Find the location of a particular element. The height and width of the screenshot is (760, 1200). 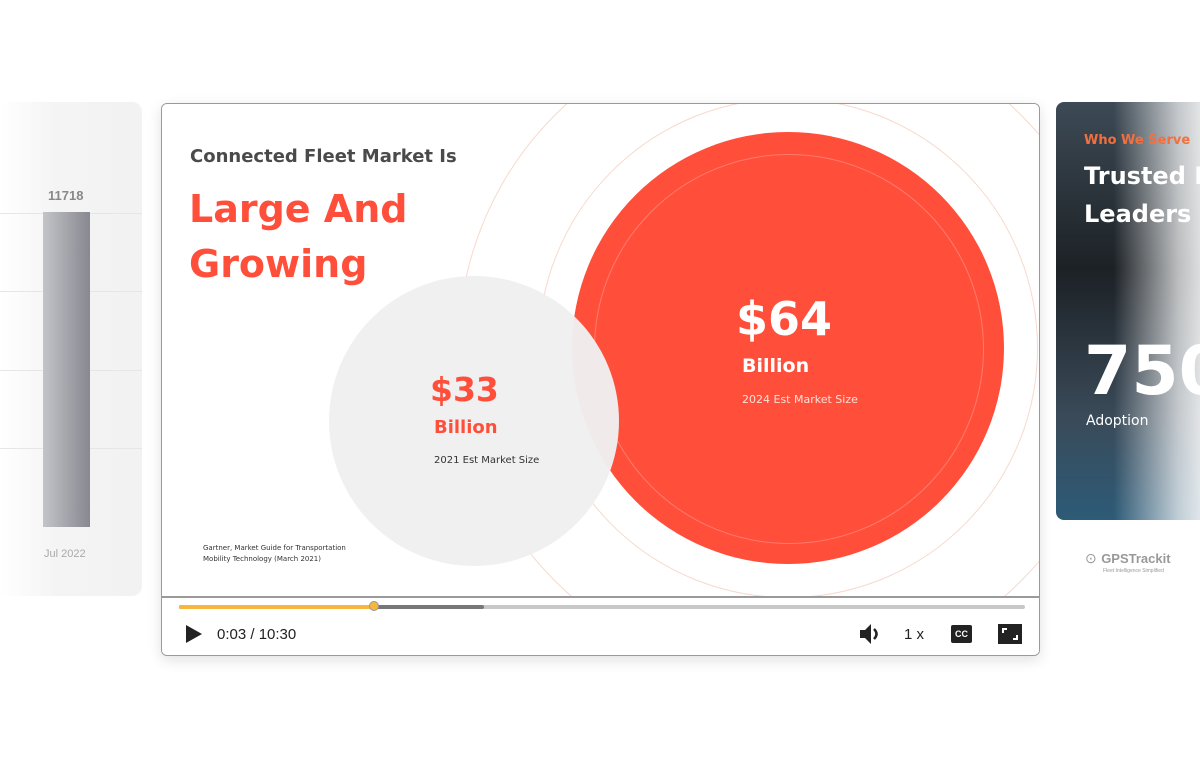

citation-line1: Gartner, Market Guide for Transportation is located at coordinates (274, 548).